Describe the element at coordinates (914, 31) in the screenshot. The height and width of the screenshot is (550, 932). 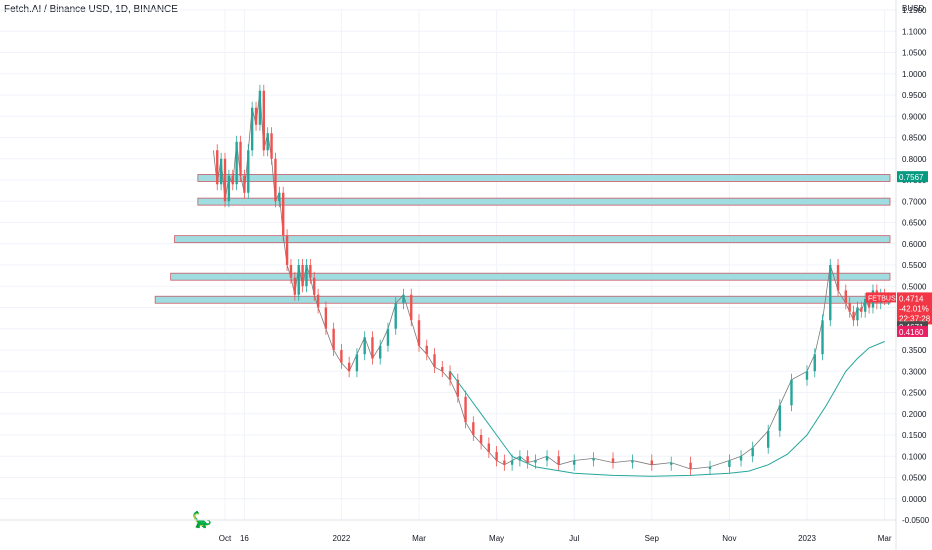
I see `y-tick-label: 1.1000` at that location.